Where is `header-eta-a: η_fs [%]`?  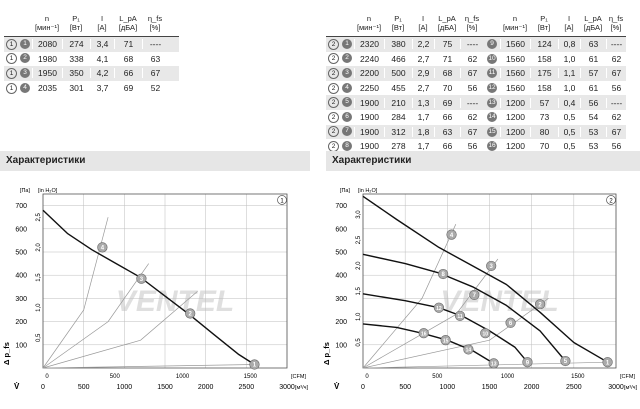 header-eta-a: η_fs [%] is located at coordinates (472, 23).